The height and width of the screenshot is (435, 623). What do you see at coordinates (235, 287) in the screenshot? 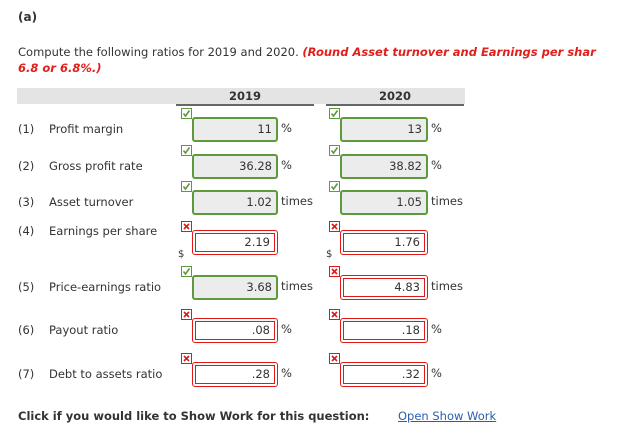
I see `answer-input: 3.68` at bounding box center [235, 287].